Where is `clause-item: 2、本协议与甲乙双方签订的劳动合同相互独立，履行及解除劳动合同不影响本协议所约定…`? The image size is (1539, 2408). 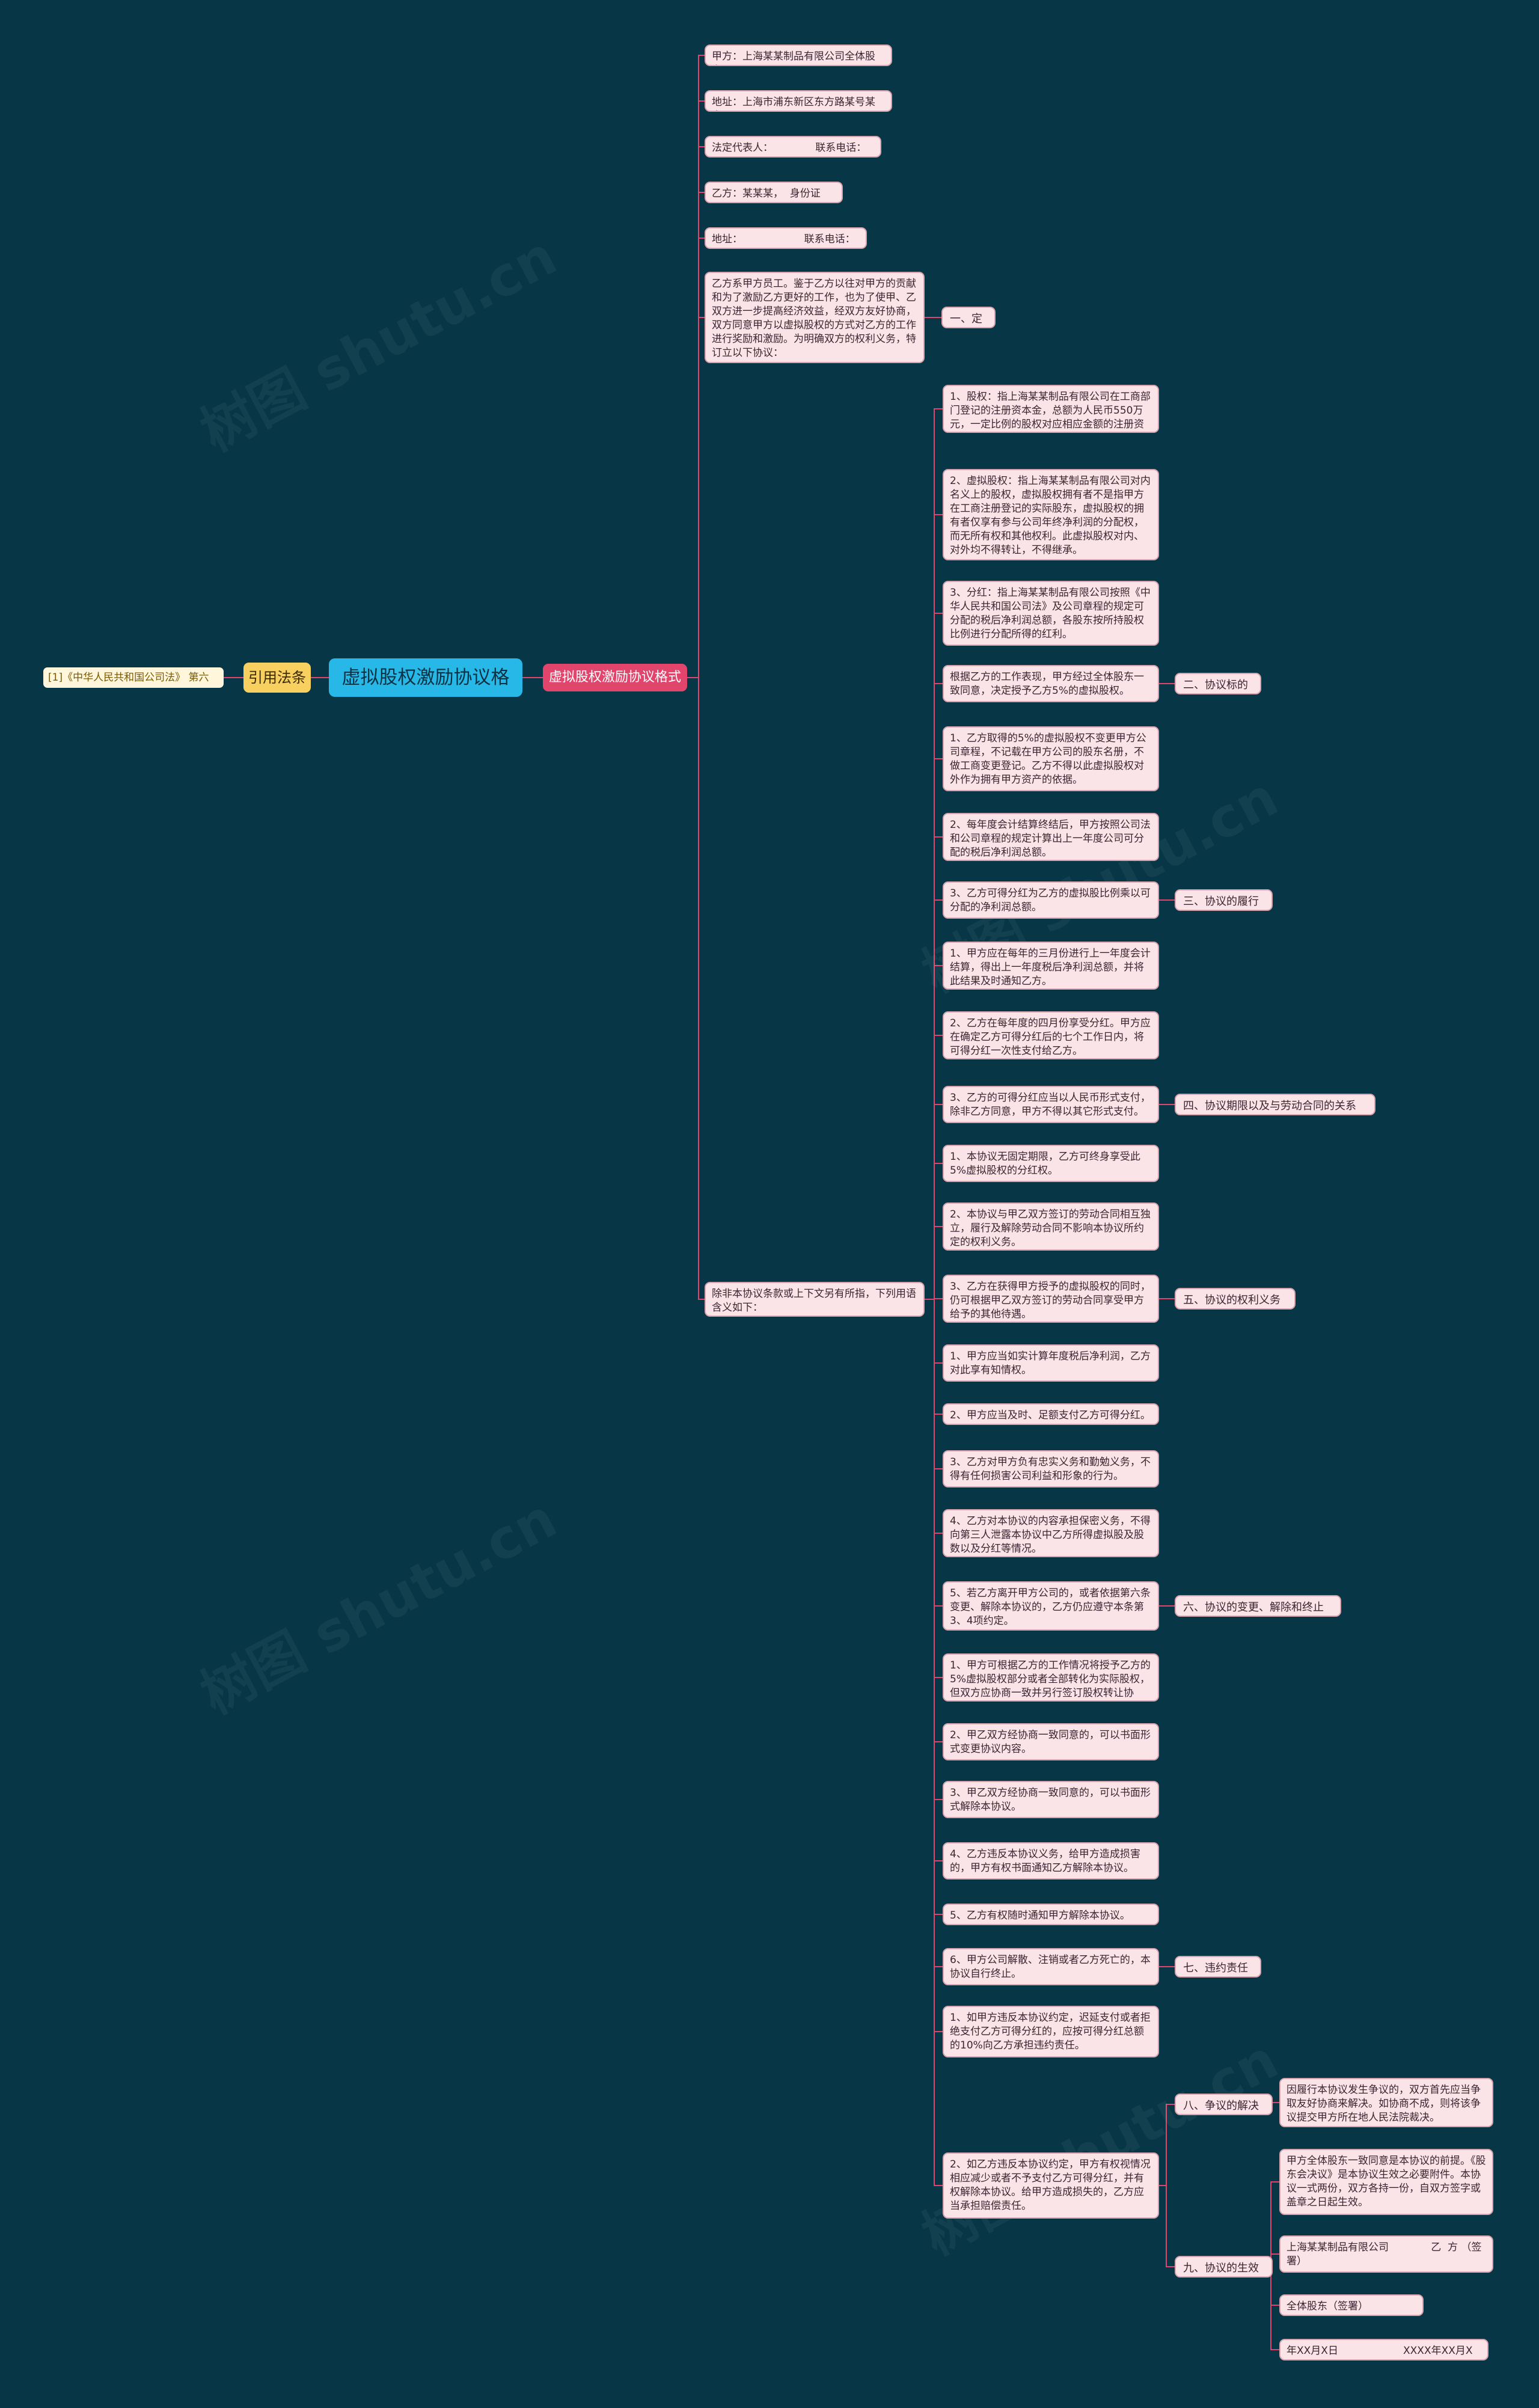
clause-item: 2、本协议与甲乙双方签订的劳动合同相互独立，履行及解除劳动合同不影响本协议所约定… is located at coordinates (1051, 1226).